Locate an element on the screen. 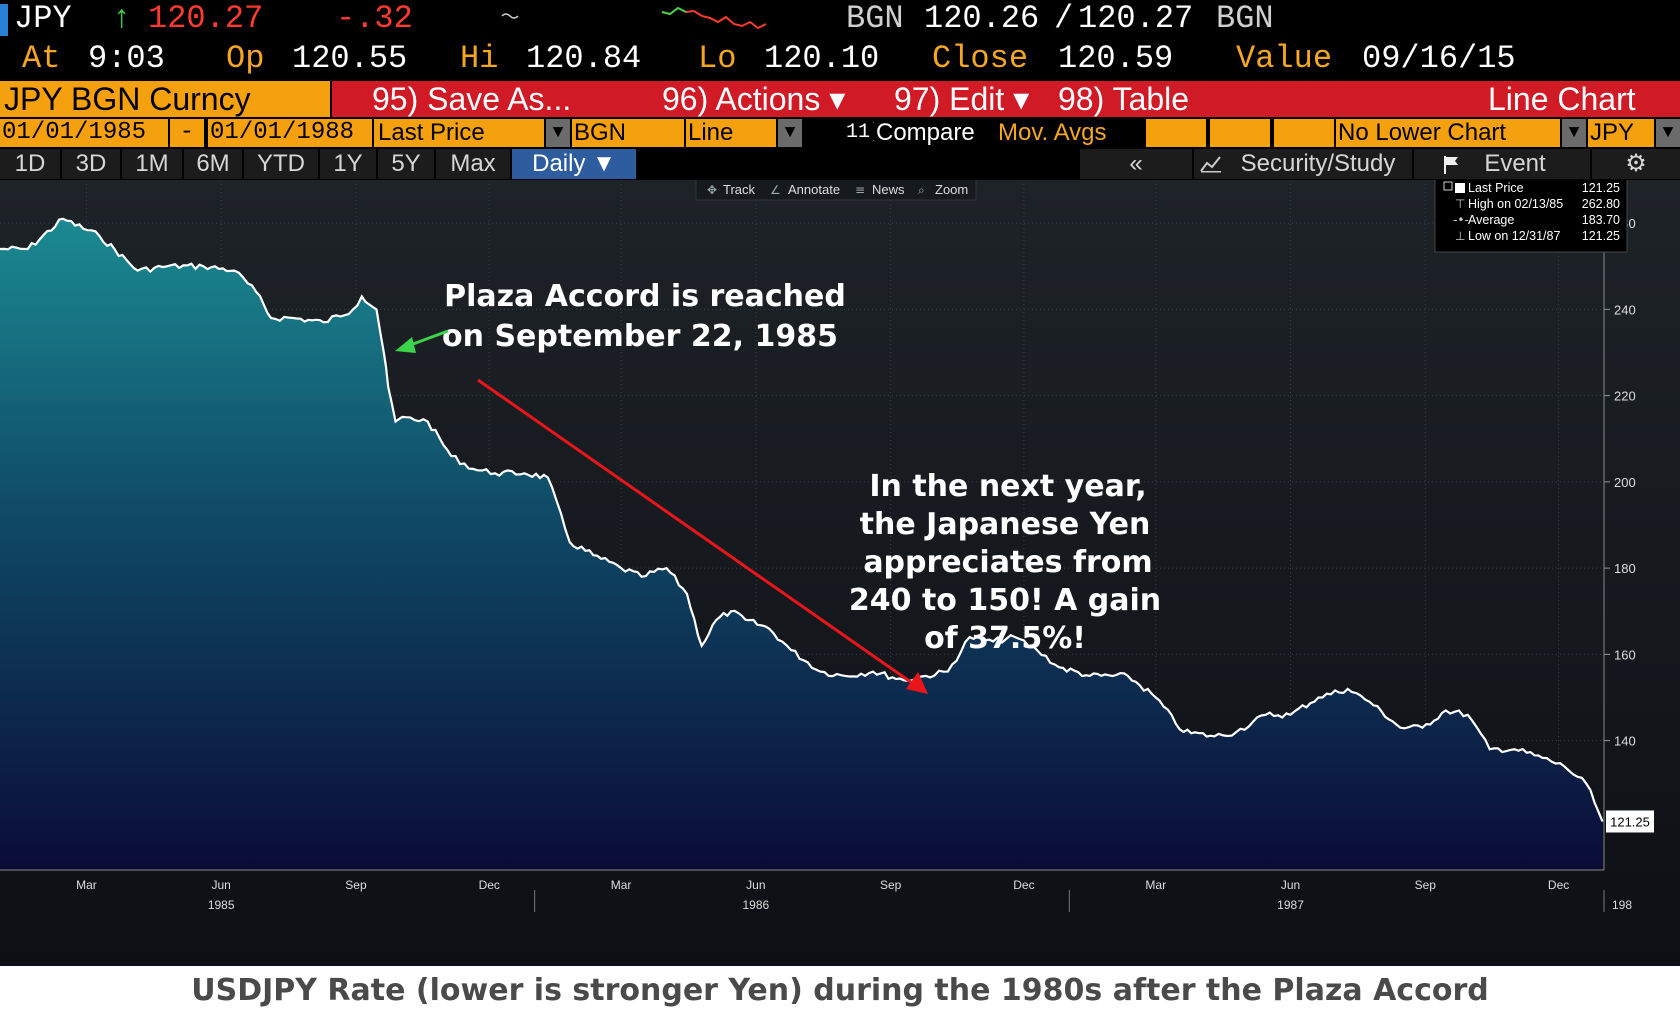 The height and width of the screenshot is (1017, 1680). annotate-button: Annotate is located at coordinates (814, 189).